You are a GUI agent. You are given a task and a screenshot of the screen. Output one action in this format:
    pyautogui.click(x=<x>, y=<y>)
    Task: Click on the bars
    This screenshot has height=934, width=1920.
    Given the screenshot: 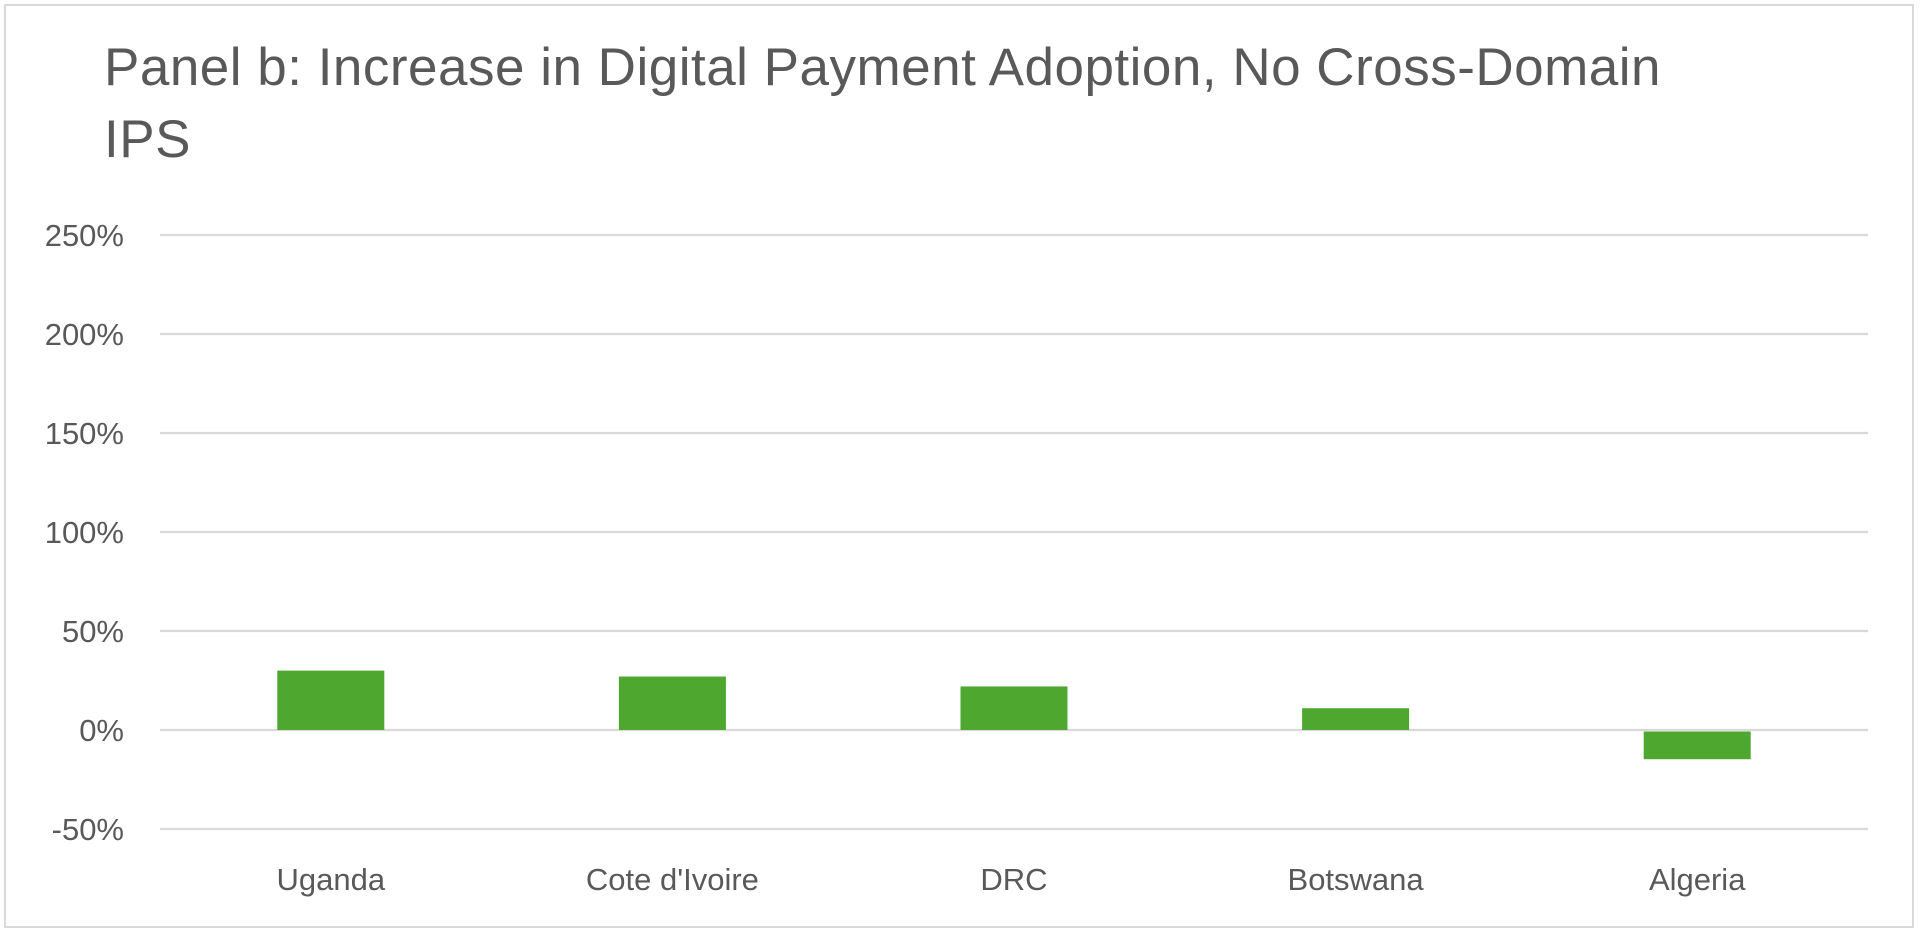 What is the action you would take?
    pyautogui.click(x=1014, y=715)
    